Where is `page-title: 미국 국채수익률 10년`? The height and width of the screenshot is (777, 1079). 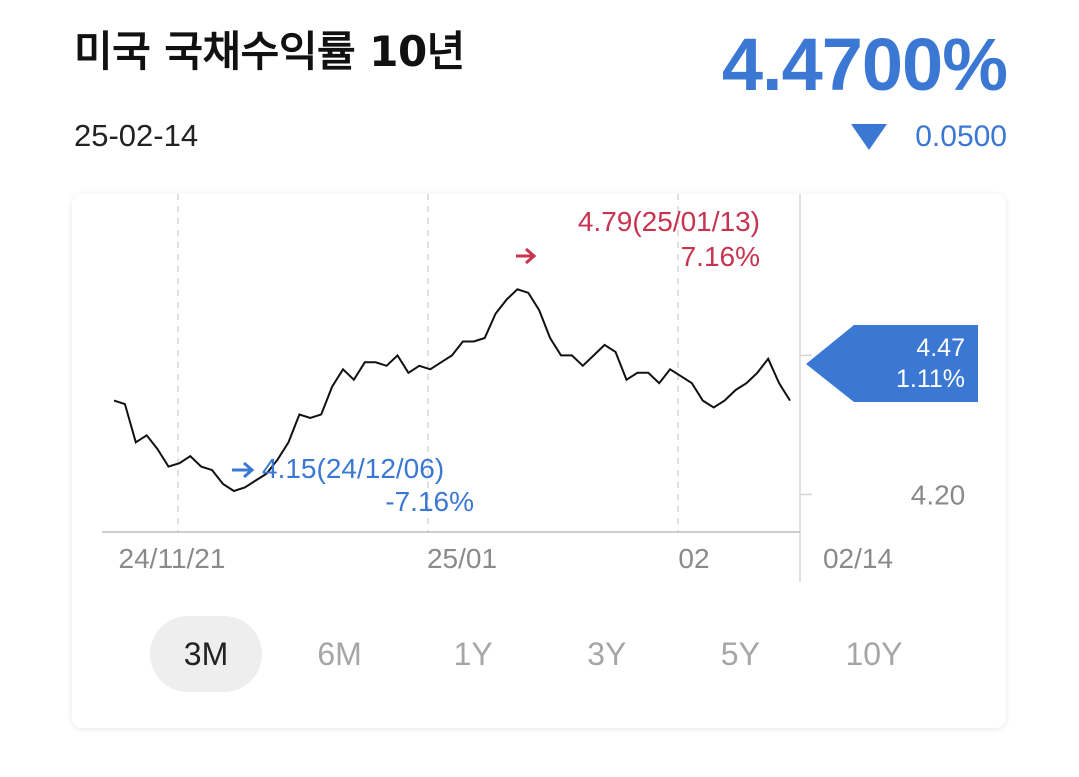 page-title: 미국 국채수익률 10년 is located at coordinates (269, 51).